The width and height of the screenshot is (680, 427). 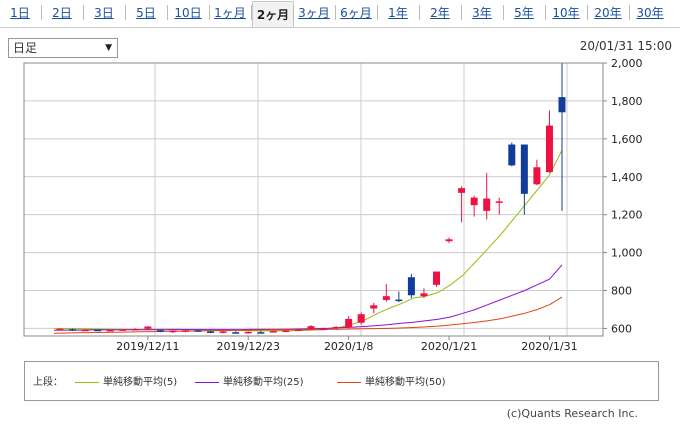 What do you see at coordinates (627, 253) in the screenshot?
I see `y-tick-label: 1,000` at bounding box center [627, 253].